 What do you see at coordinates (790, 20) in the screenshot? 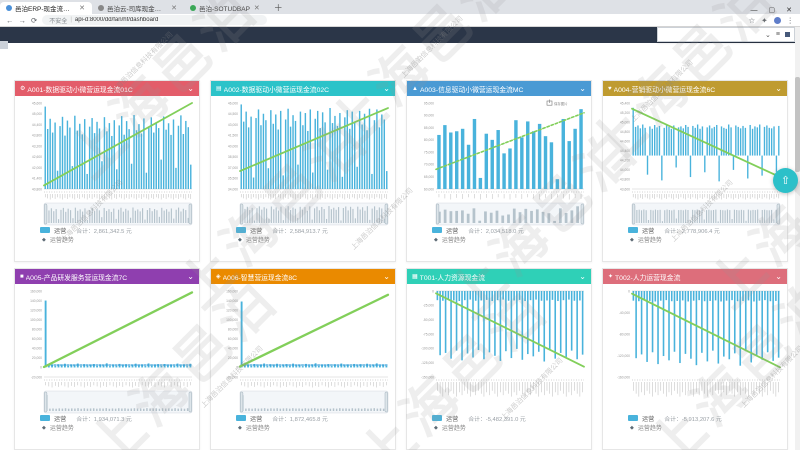
I see `browser-menu-icon: ⋮` at bounding box center [790, 20].